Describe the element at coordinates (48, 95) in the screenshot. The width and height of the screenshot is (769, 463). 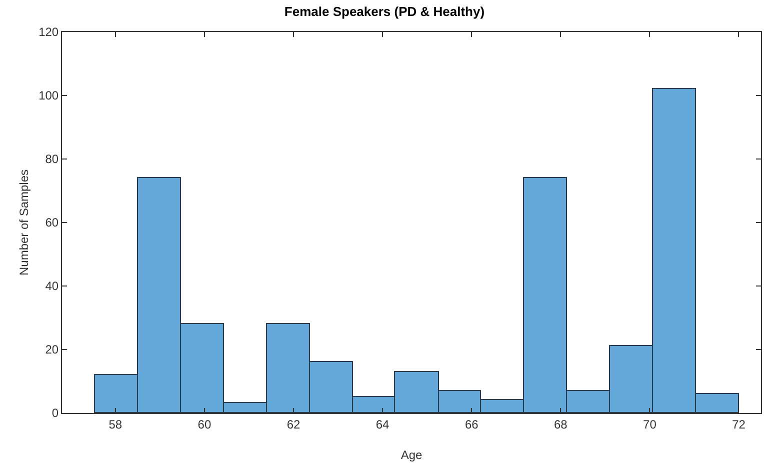
I see `y-tick-label: 100` at that location.